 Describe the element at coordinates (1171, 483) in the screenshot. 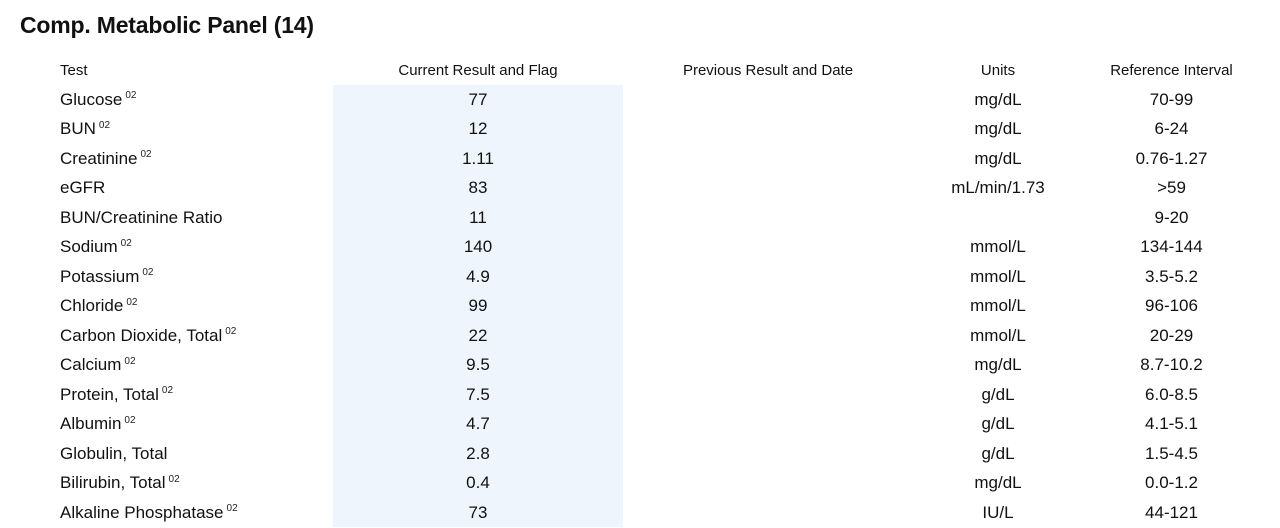

I see `reference-interval: 0.0-1.2` at that location.